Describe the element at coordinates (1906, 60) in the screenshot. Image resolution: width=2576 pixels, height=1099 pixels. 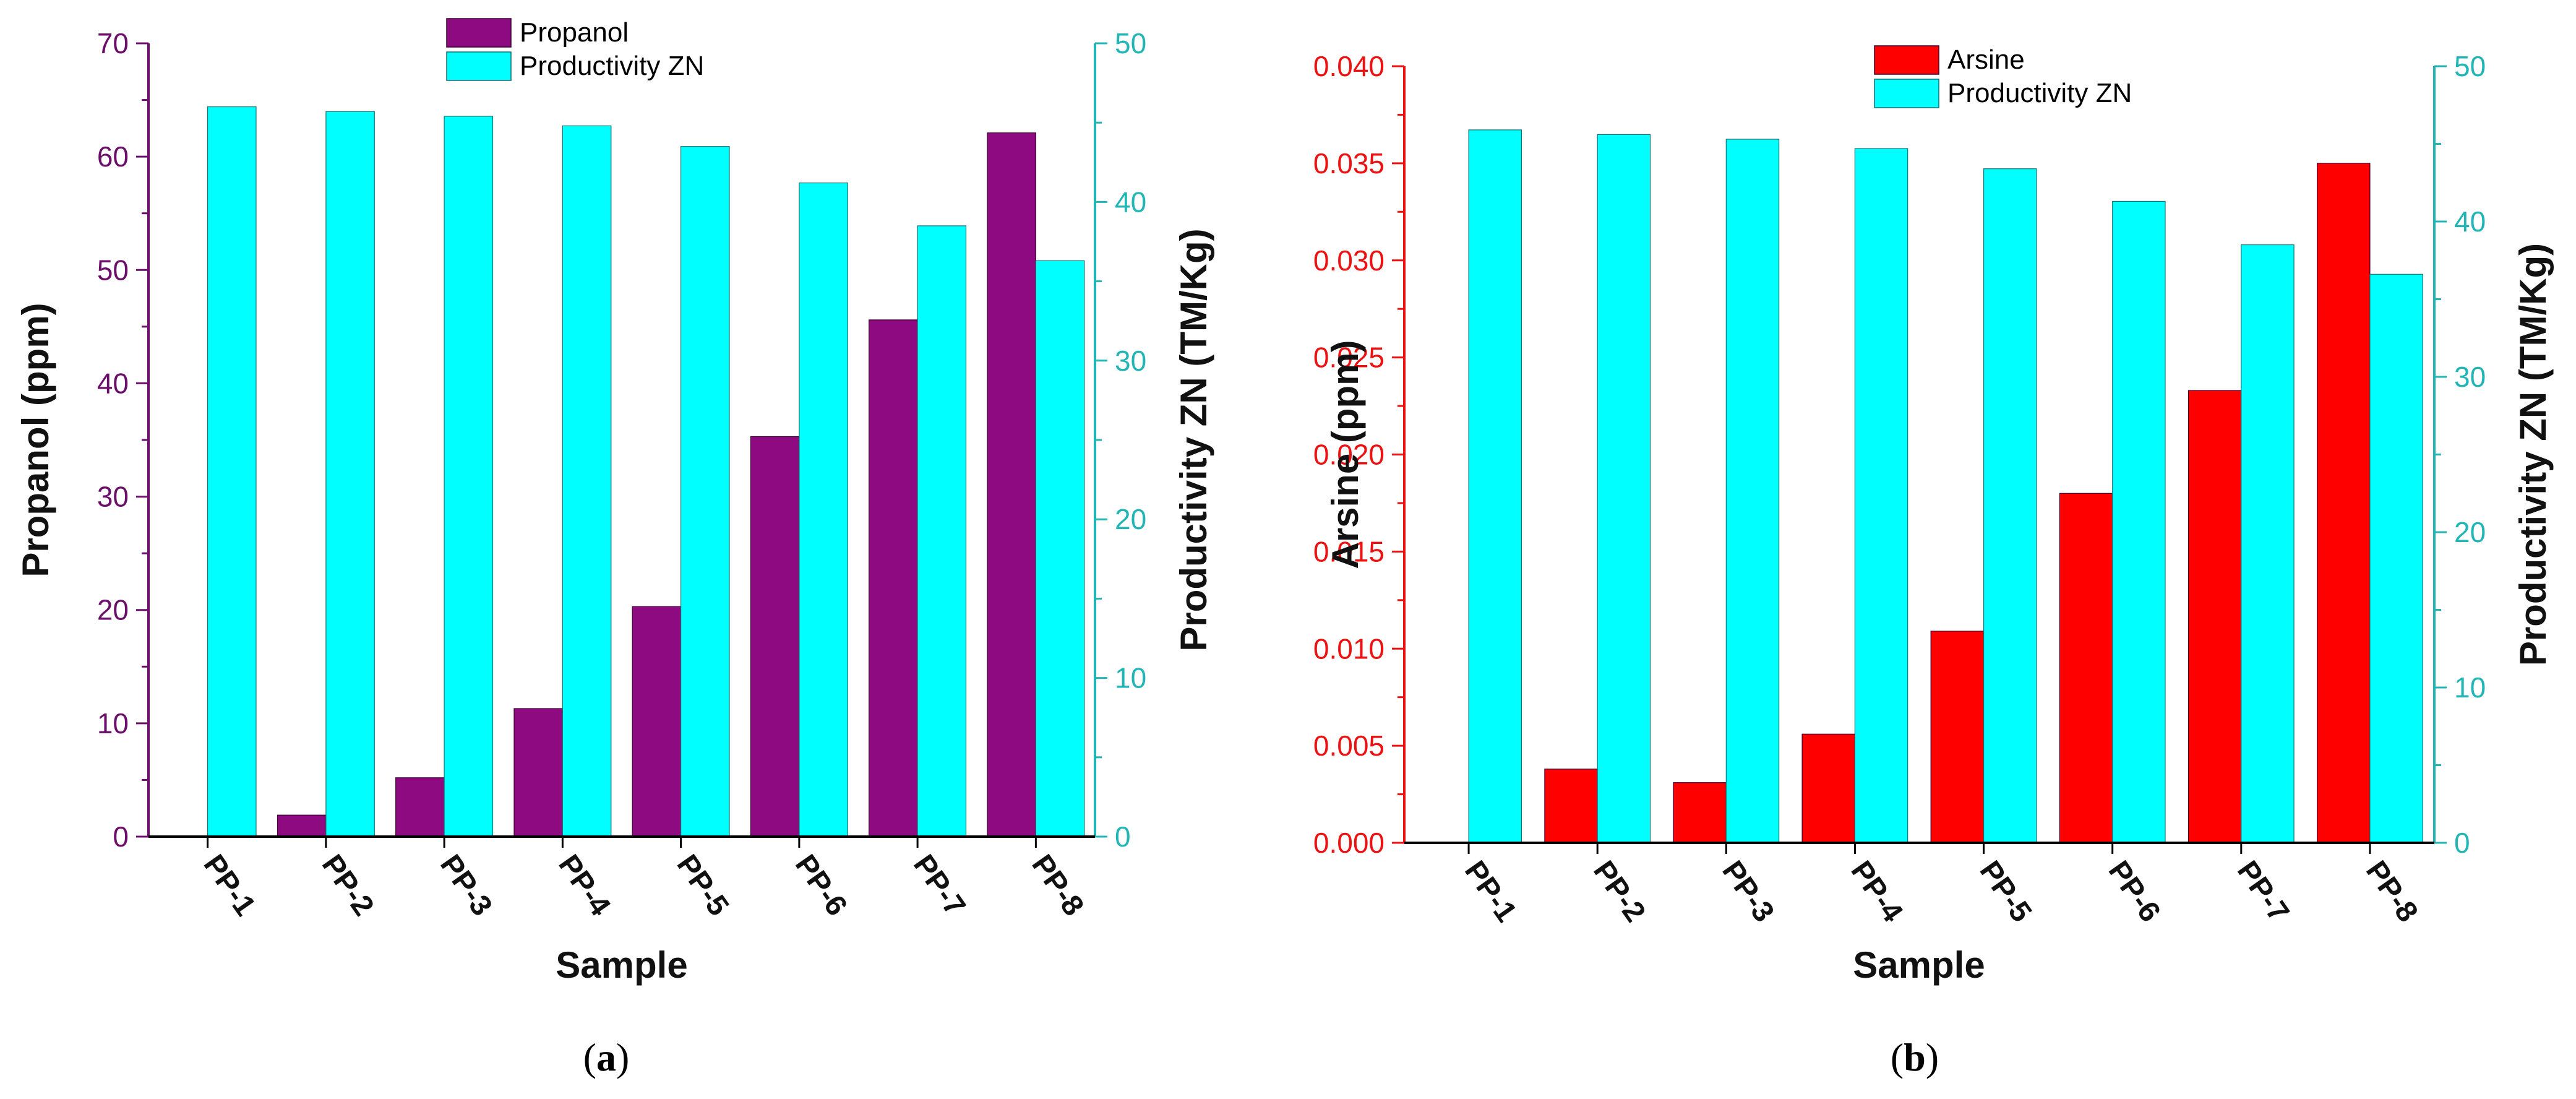
I see `legend-swatch-arsine` at that location.